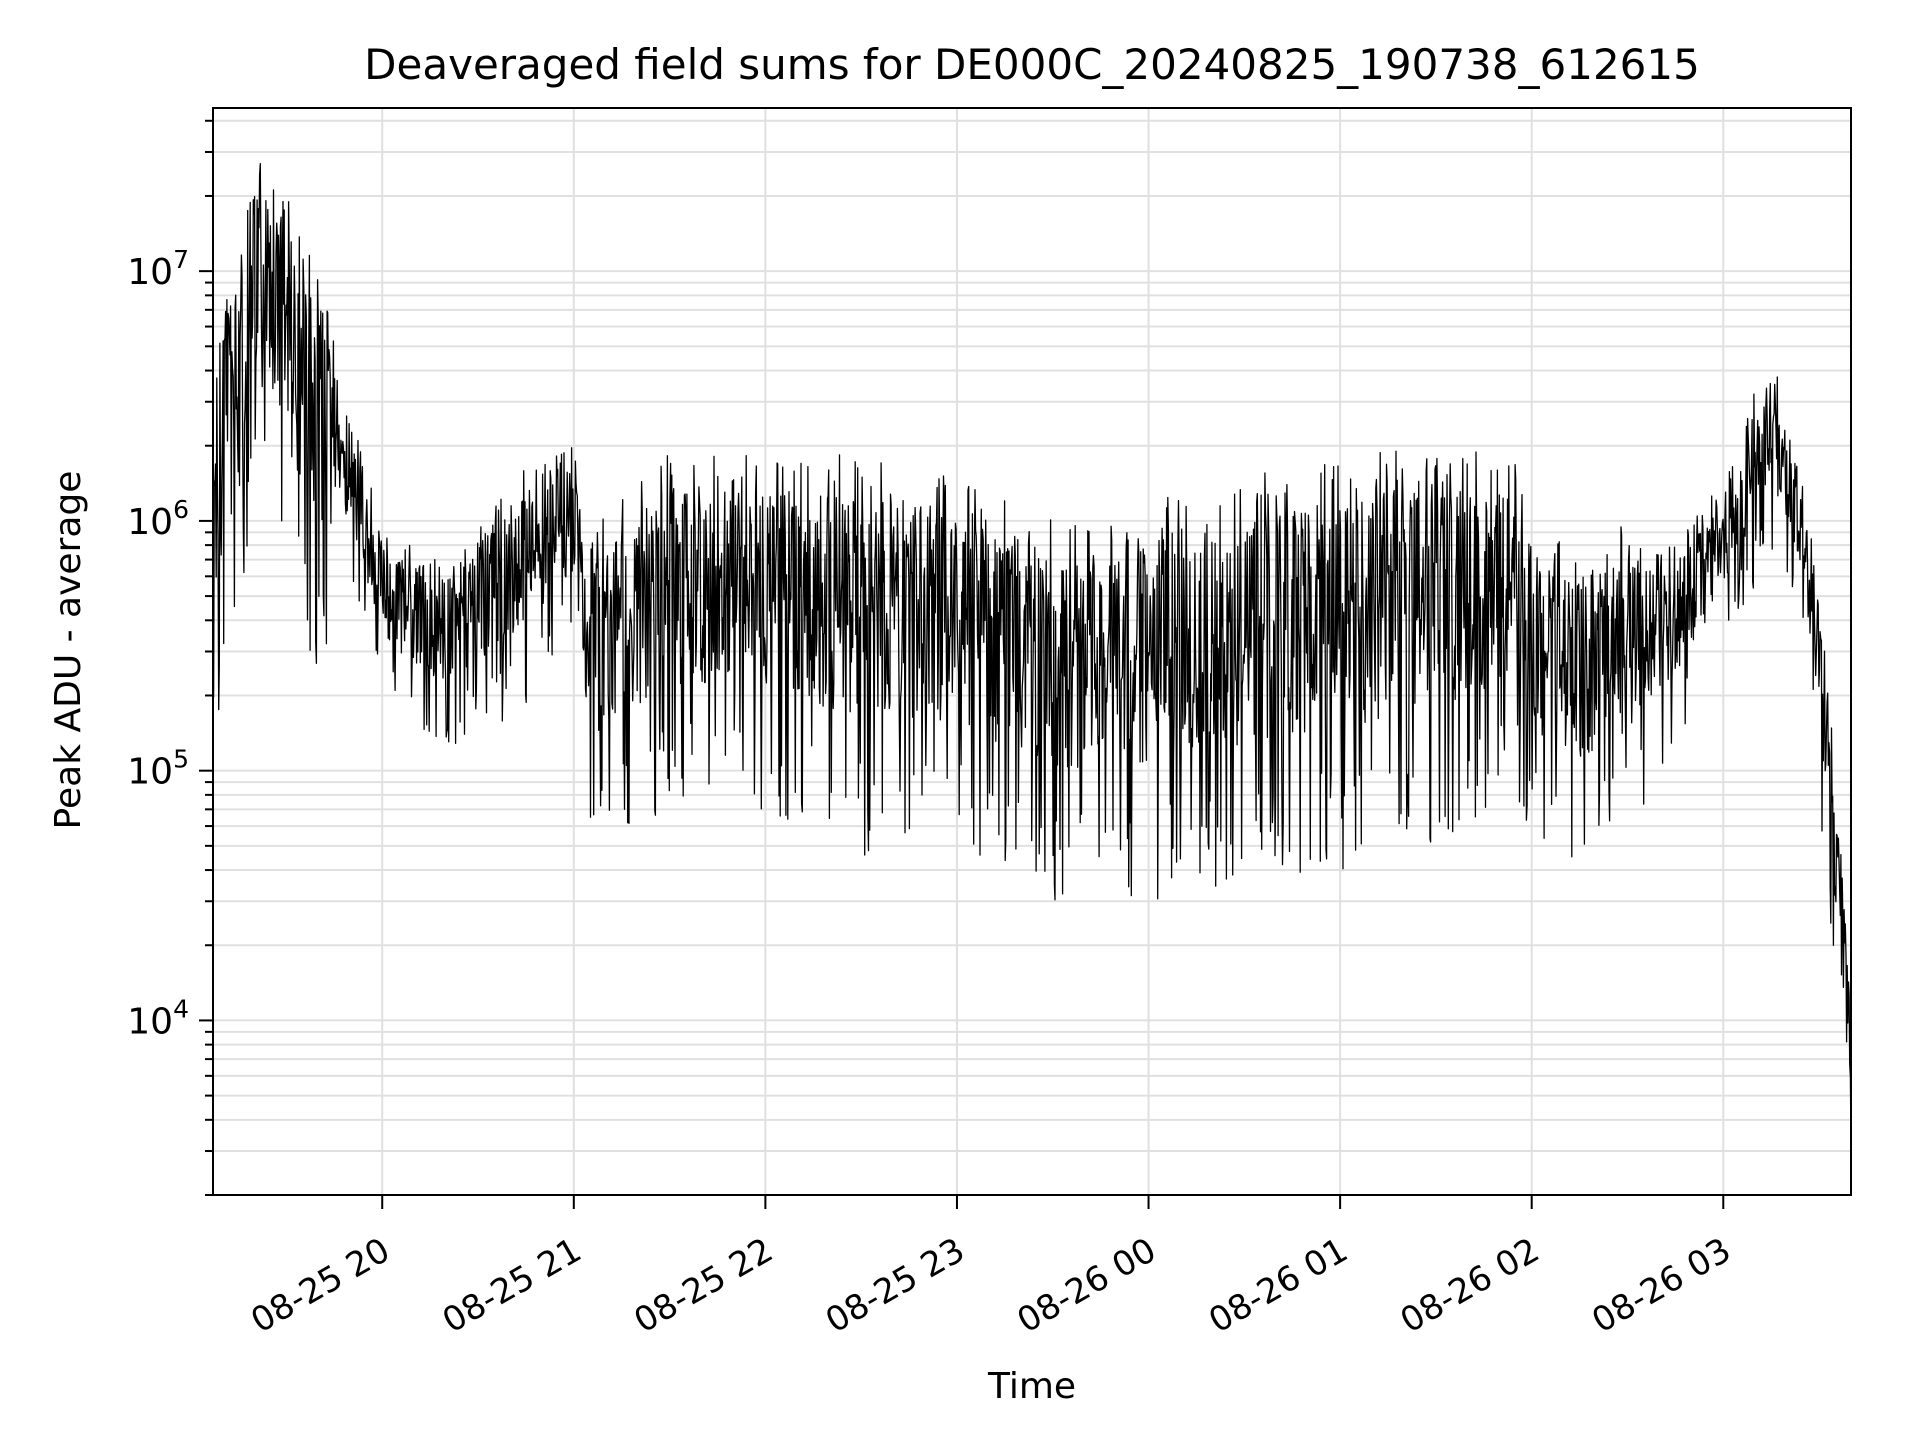  What do you see at coordinates (158, 519) in the screenshot?
I see `y-tick-label: 10⁶` at bounding box center [158, 519].